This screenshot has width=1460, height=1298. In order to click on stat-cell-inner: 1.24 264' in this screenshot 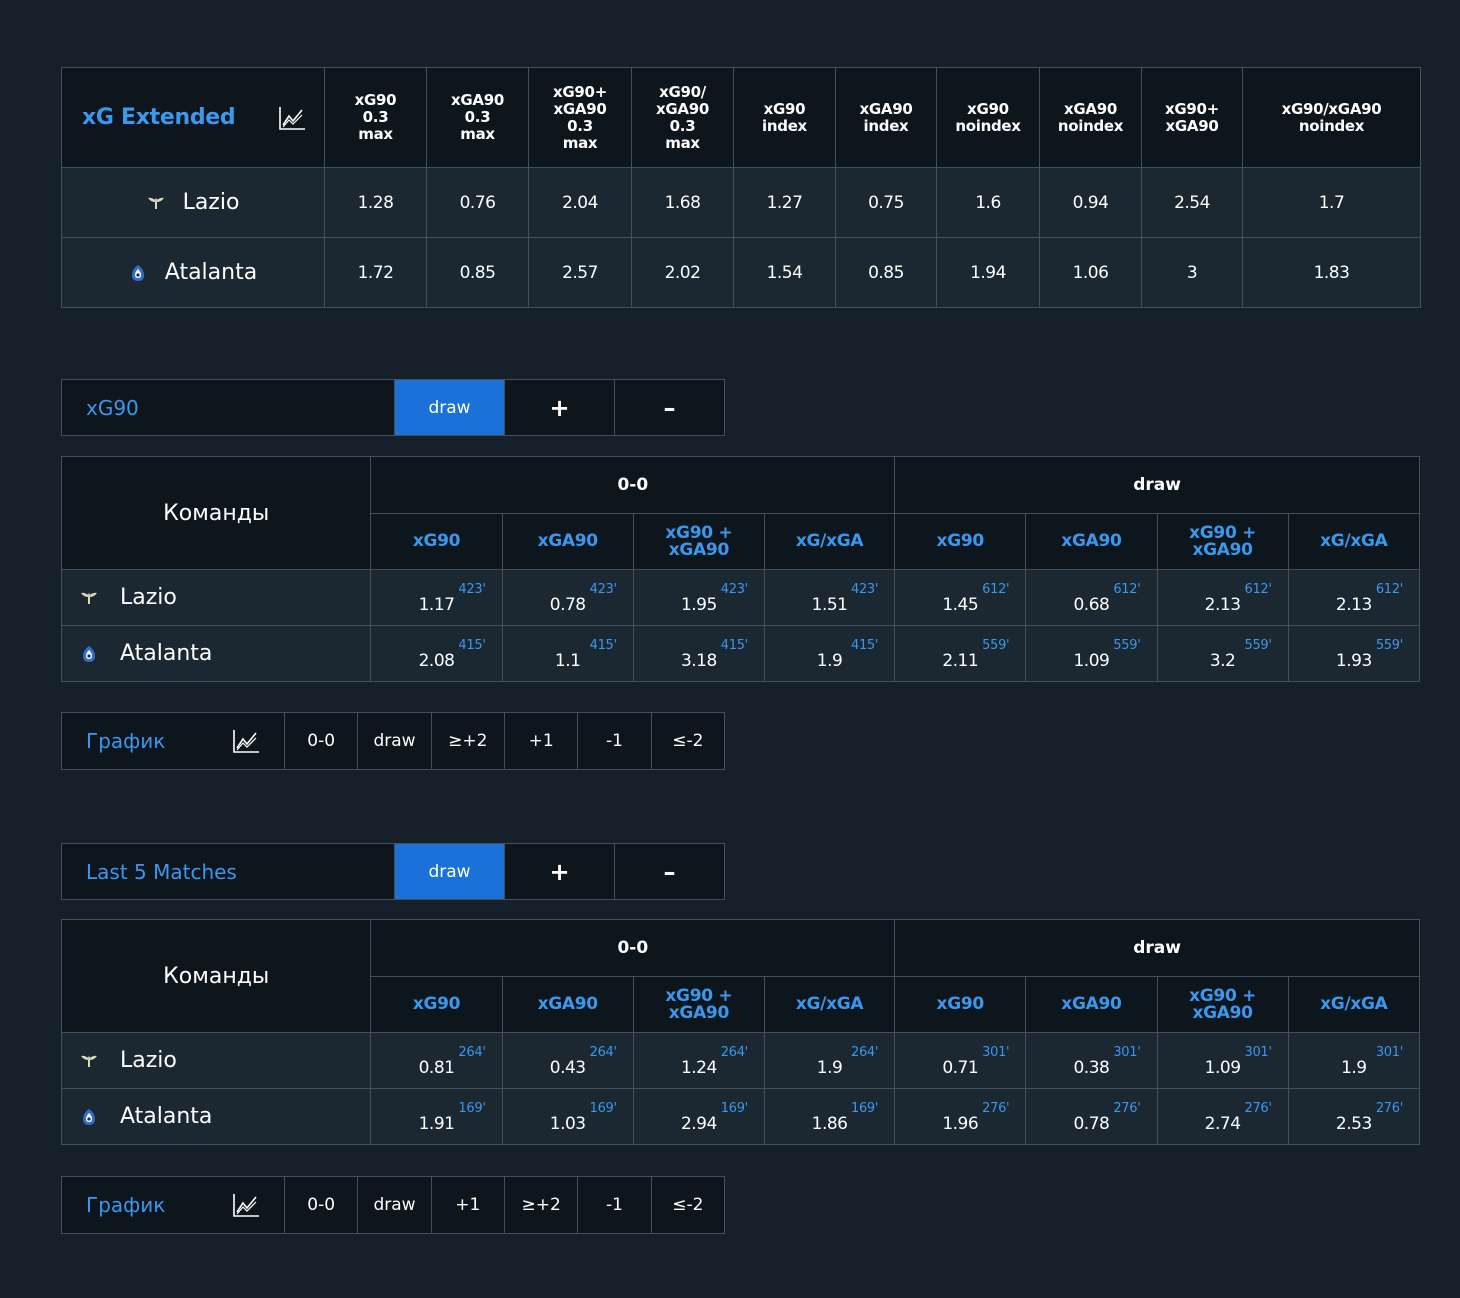, I will do `click(699, 1061)`.